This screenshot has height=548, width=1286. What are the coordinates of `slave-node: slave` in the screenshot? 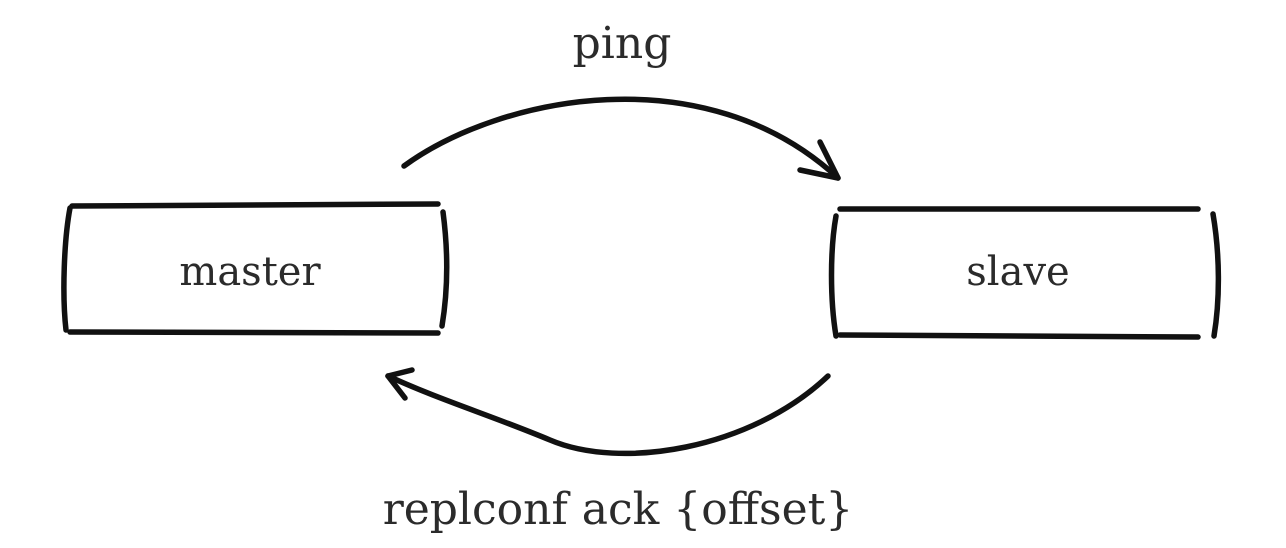 It's located at (1025, 273).